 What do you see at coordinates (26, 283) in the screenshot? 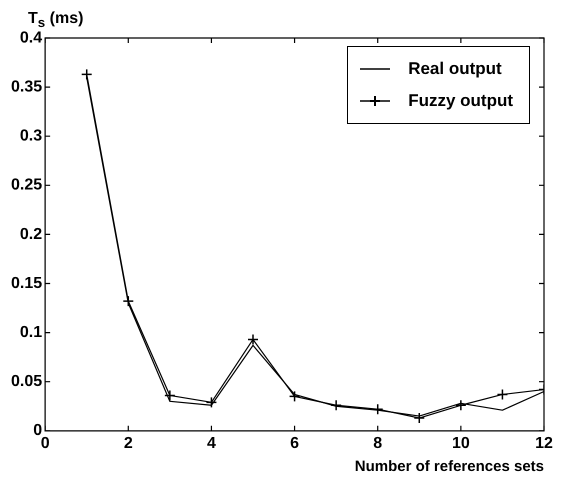
I see `y-tick-label: 0.15` at bounding box center [26, 283].